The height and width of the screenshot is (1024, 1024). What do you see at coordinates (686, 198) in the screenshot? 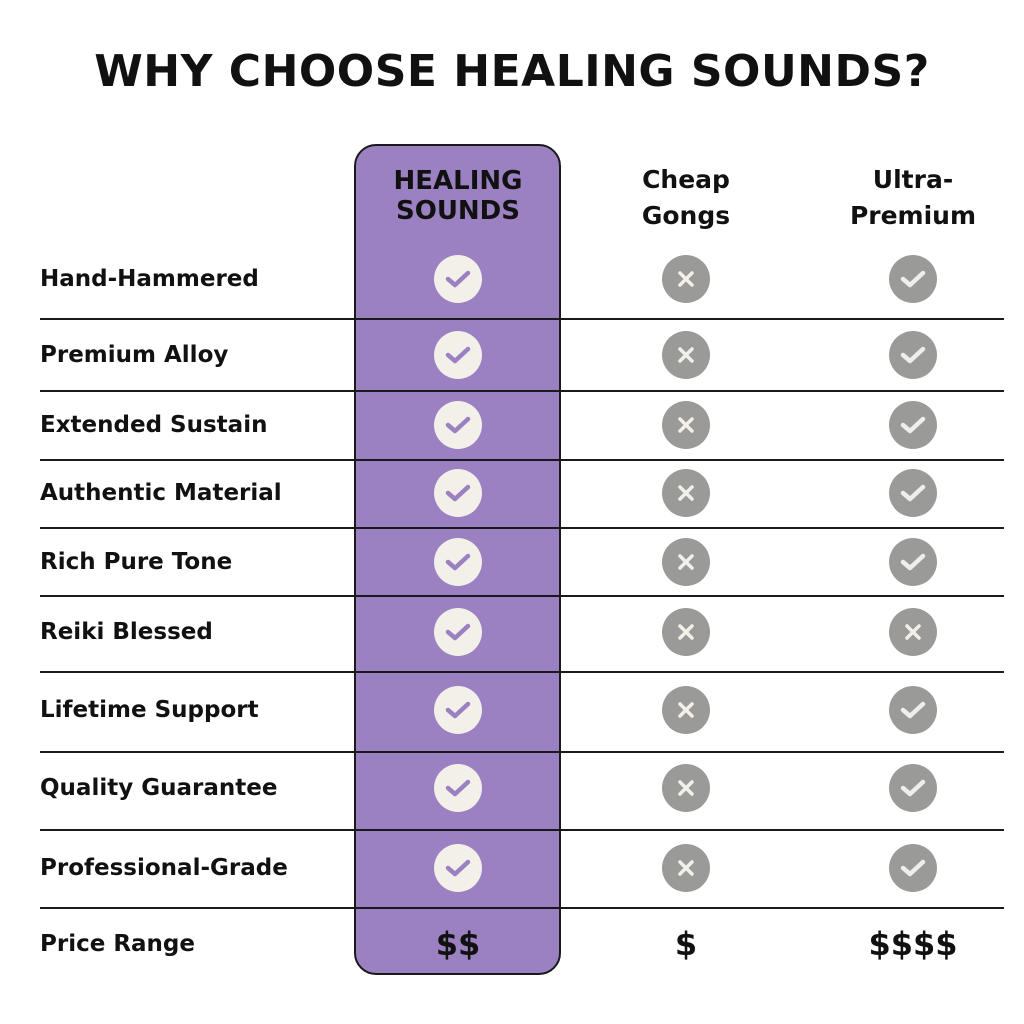
I see `column-header: Cheap Gongs` at bounding box center [686, 198].